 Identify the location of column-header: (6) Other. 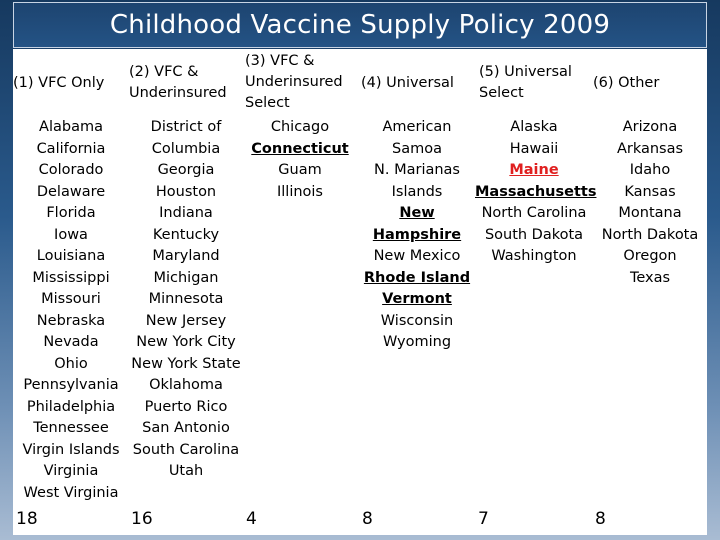
(626, 83).